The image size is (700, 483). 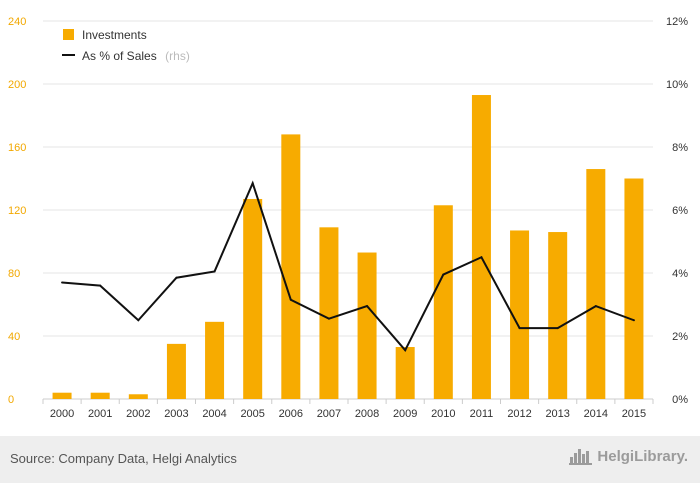 What do you see at coordinates (405, 350) in the screenshot?
I see `line-point-2009` at bounding box center [405, 350].